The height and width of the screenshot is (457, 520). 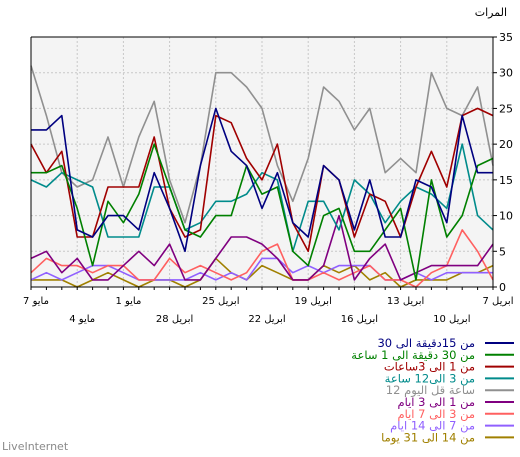 What do you see at coordinates (506, 37) in the screenshot?
I see `y-tick-label: 35` at bounding box center [506, 37].